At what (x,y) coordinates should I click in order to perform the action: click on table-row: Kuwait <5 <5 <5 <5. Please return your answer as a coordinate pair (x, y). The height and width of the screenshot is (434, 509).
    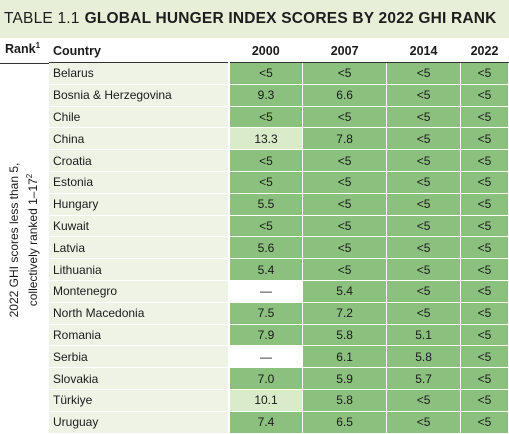
    Looking at the image, I should click on (279, 226).